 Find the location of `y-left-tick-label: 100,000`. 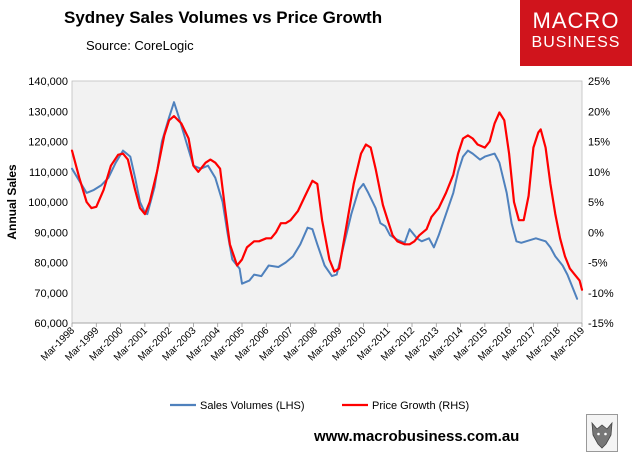

y-left-tick-label: 100,000 is located at coordinates (48, 203).